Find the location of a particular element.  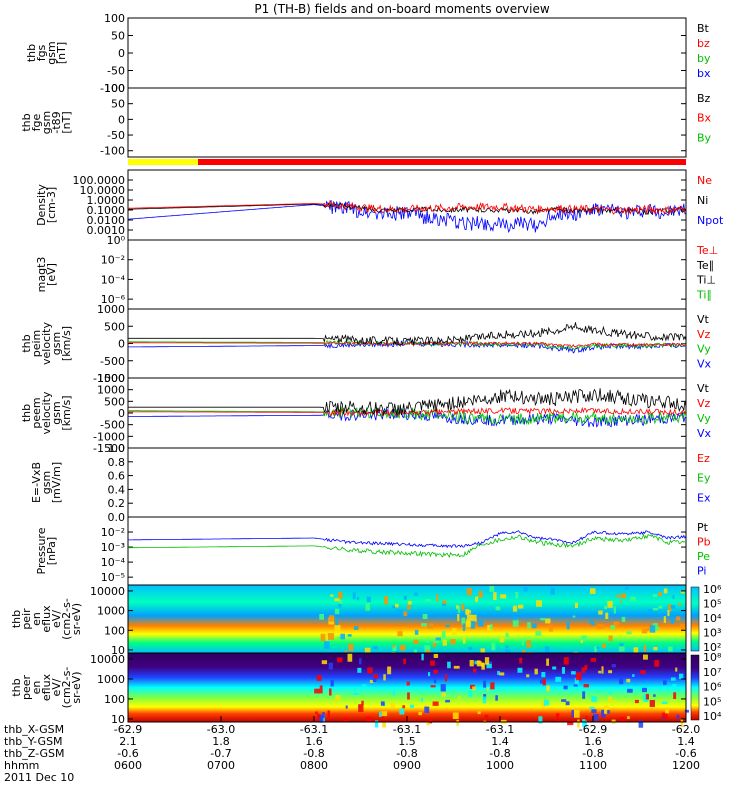

peir-colorbar-label: 10⁵ is located at coordinates (712, 604).